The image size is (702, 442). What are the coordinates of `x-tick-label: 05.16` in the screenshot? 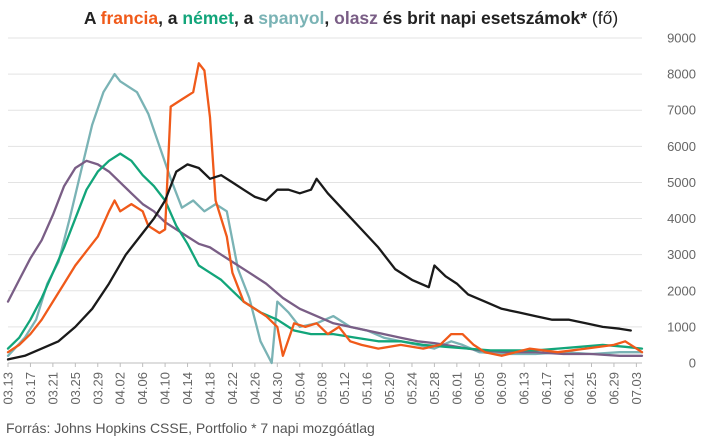 It's located at (367, 388).